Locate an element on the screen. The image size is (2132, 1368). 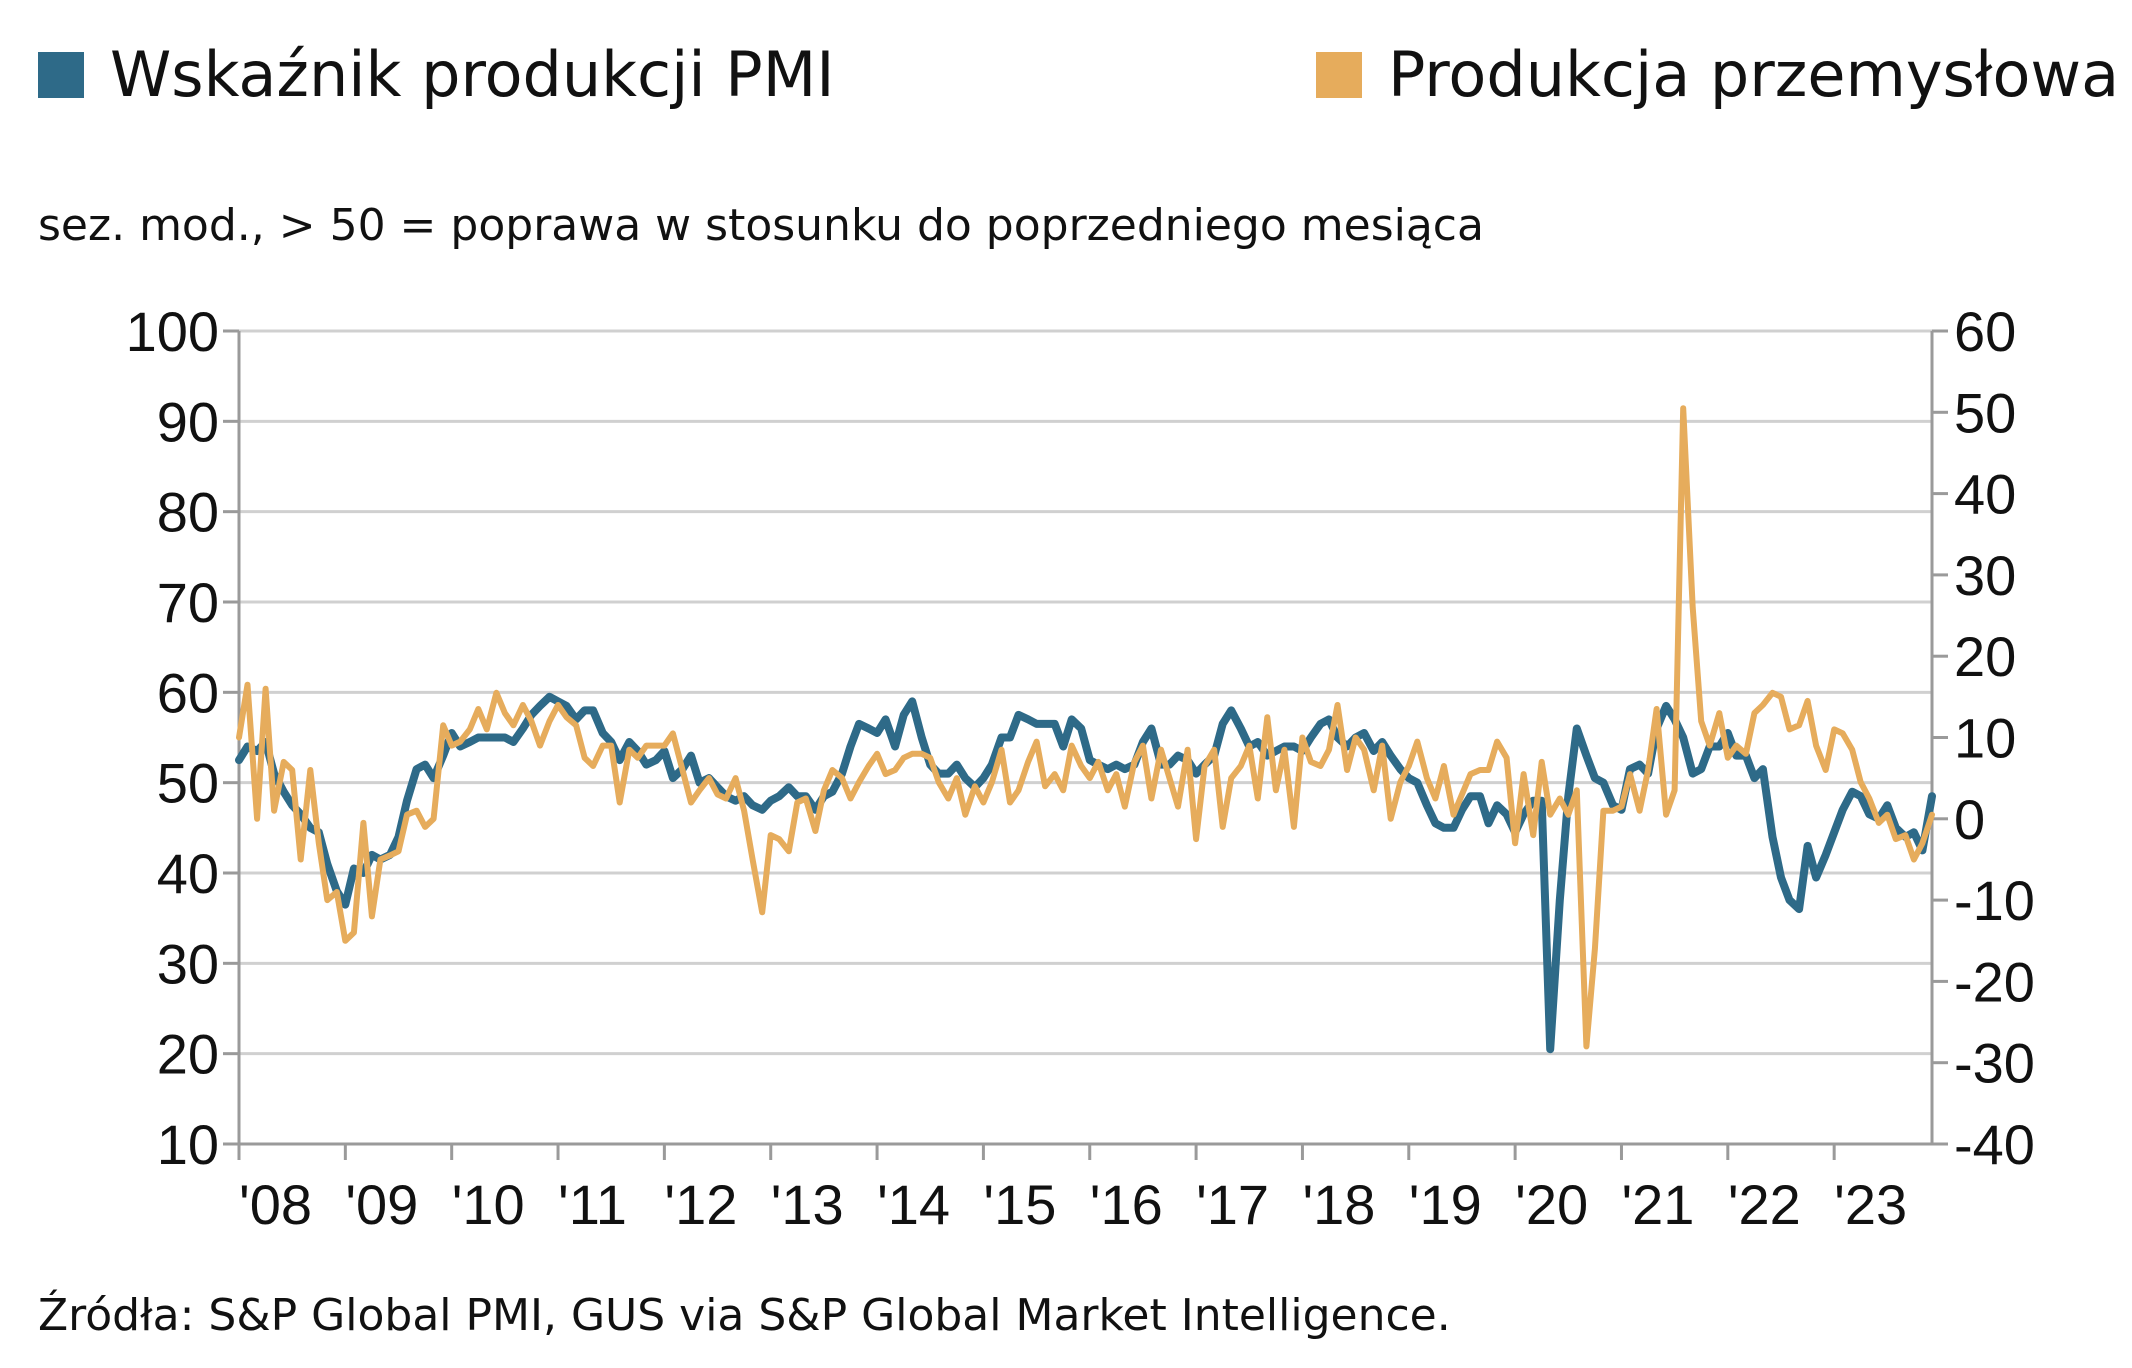
legend-item-pmi: Wskaźnik produkcji PMI is located at coordinates (436, 75).